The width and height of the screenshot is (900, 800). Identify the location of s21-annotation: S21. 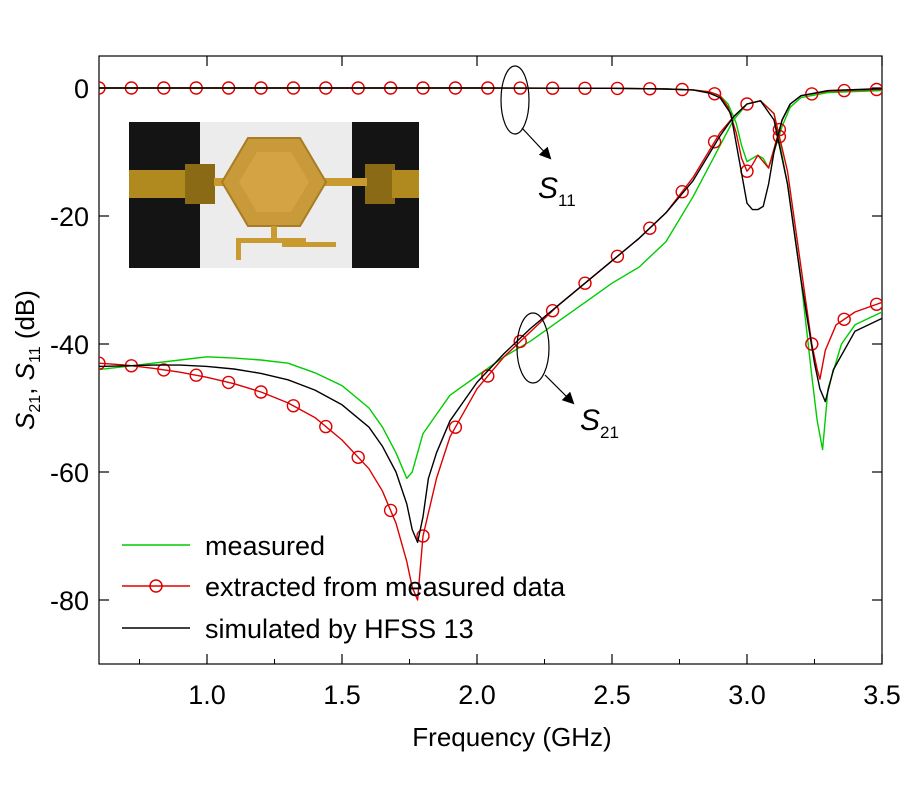
(567, 377).